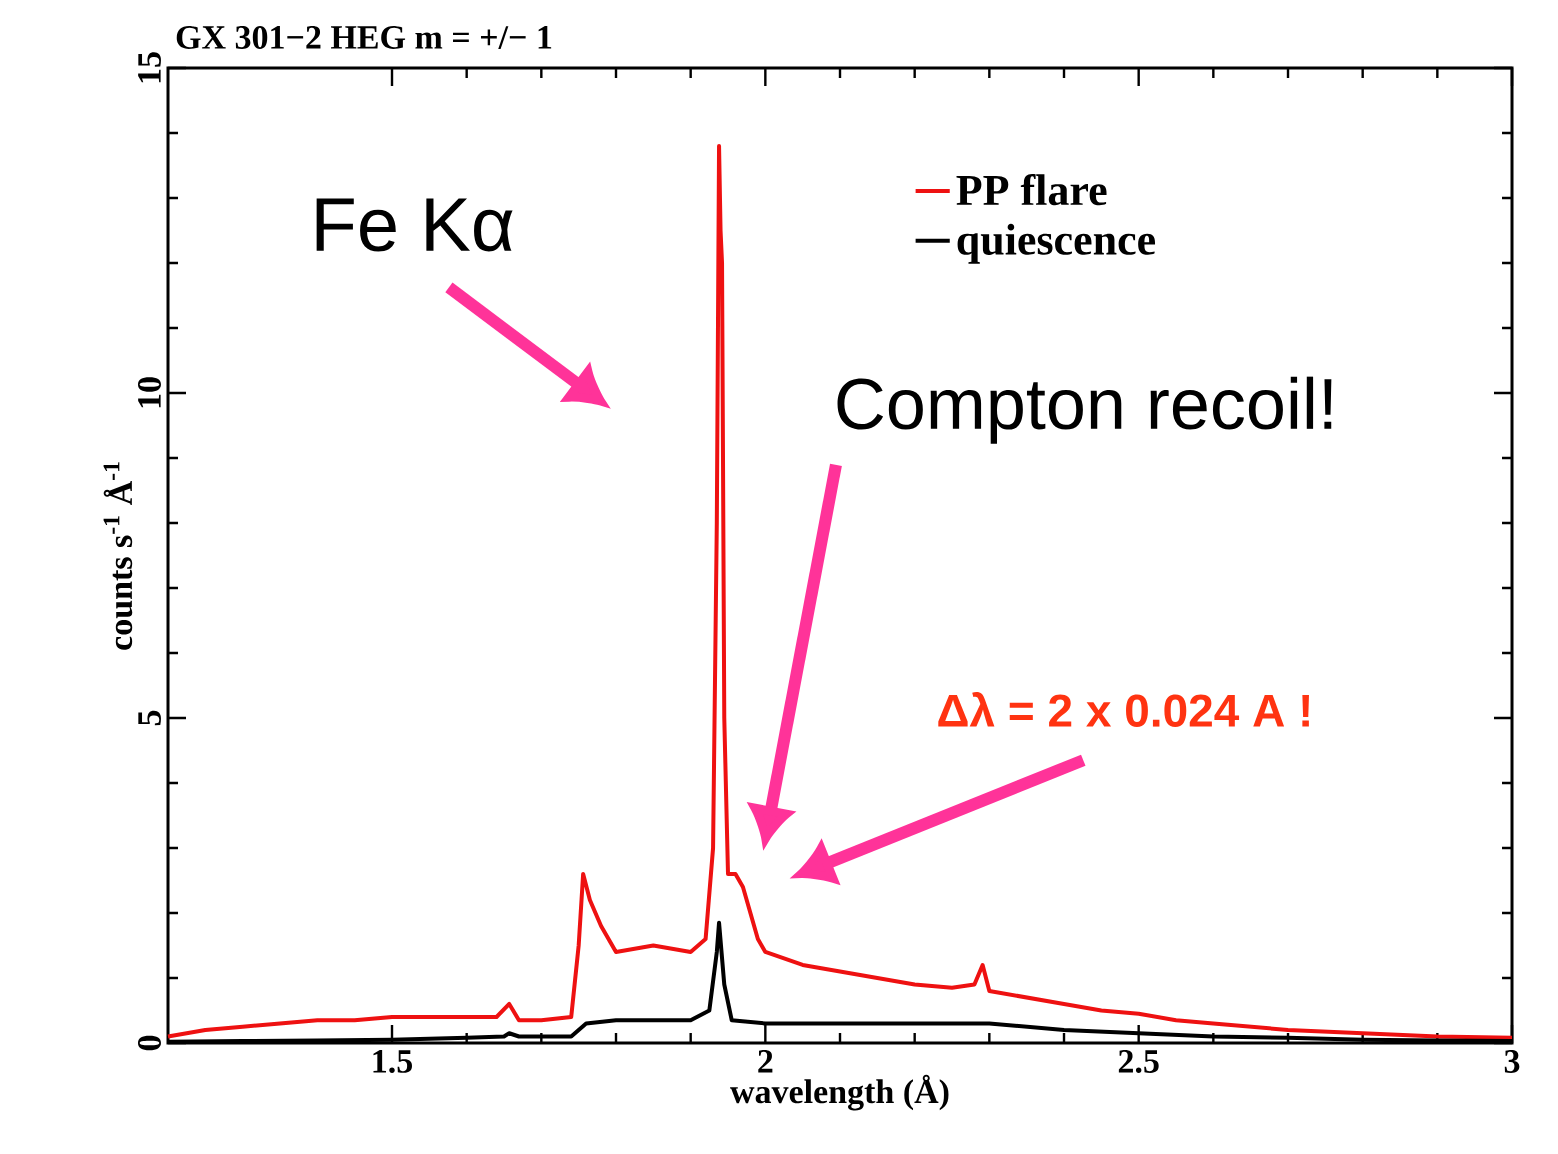 This screenshot has width=1558, height=1154. Describe the element at coordinates (1123, 710) in the screenshot. I see `annotation: Δλ = 2 x 0.024 A !` at that location.